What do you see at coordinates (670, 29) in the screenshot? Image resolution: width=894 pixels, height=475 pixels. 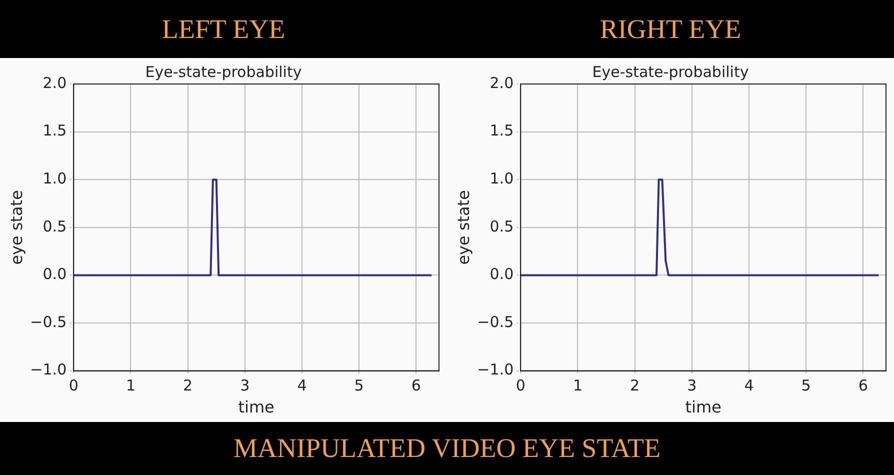 I see `chart-subtitle: RIGHT EYE` at bounding box center [670, 29].